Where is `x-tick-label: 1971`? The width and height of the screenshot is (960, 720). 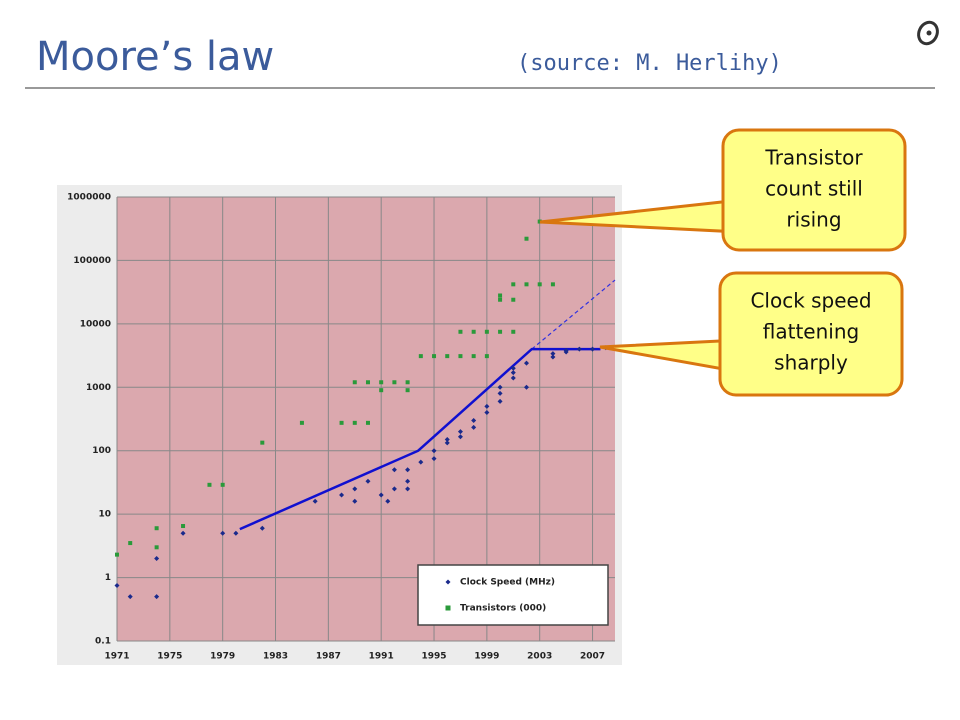 x-tick-label: 1971 is located at coordinates (116, 657).